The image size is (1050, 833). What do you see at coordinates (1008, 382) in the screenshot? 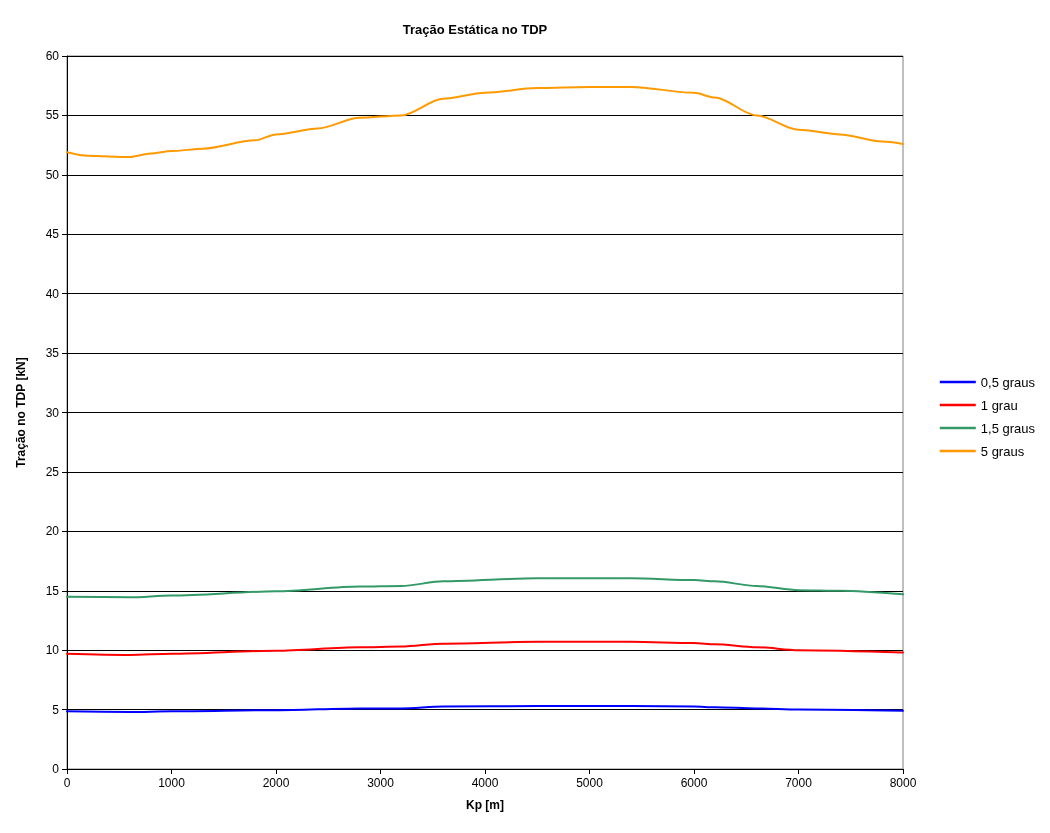
I see `legend-label: 0,5 graus` at bounding box center [1008, 382].